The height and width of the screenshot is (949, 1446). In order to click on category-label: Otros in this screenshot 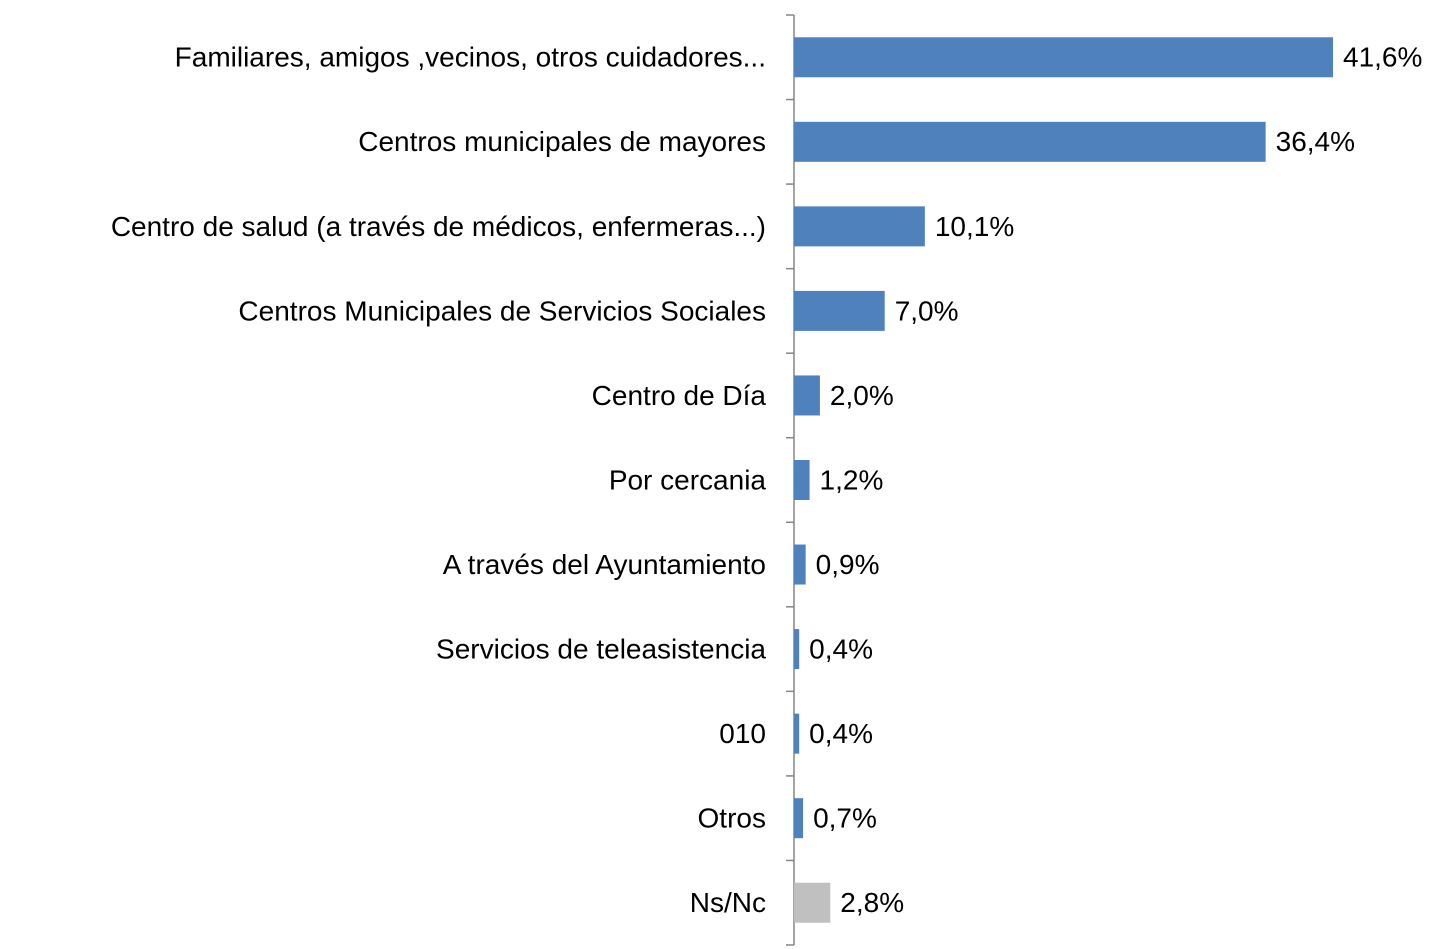, I will do `click(732, 818)`.